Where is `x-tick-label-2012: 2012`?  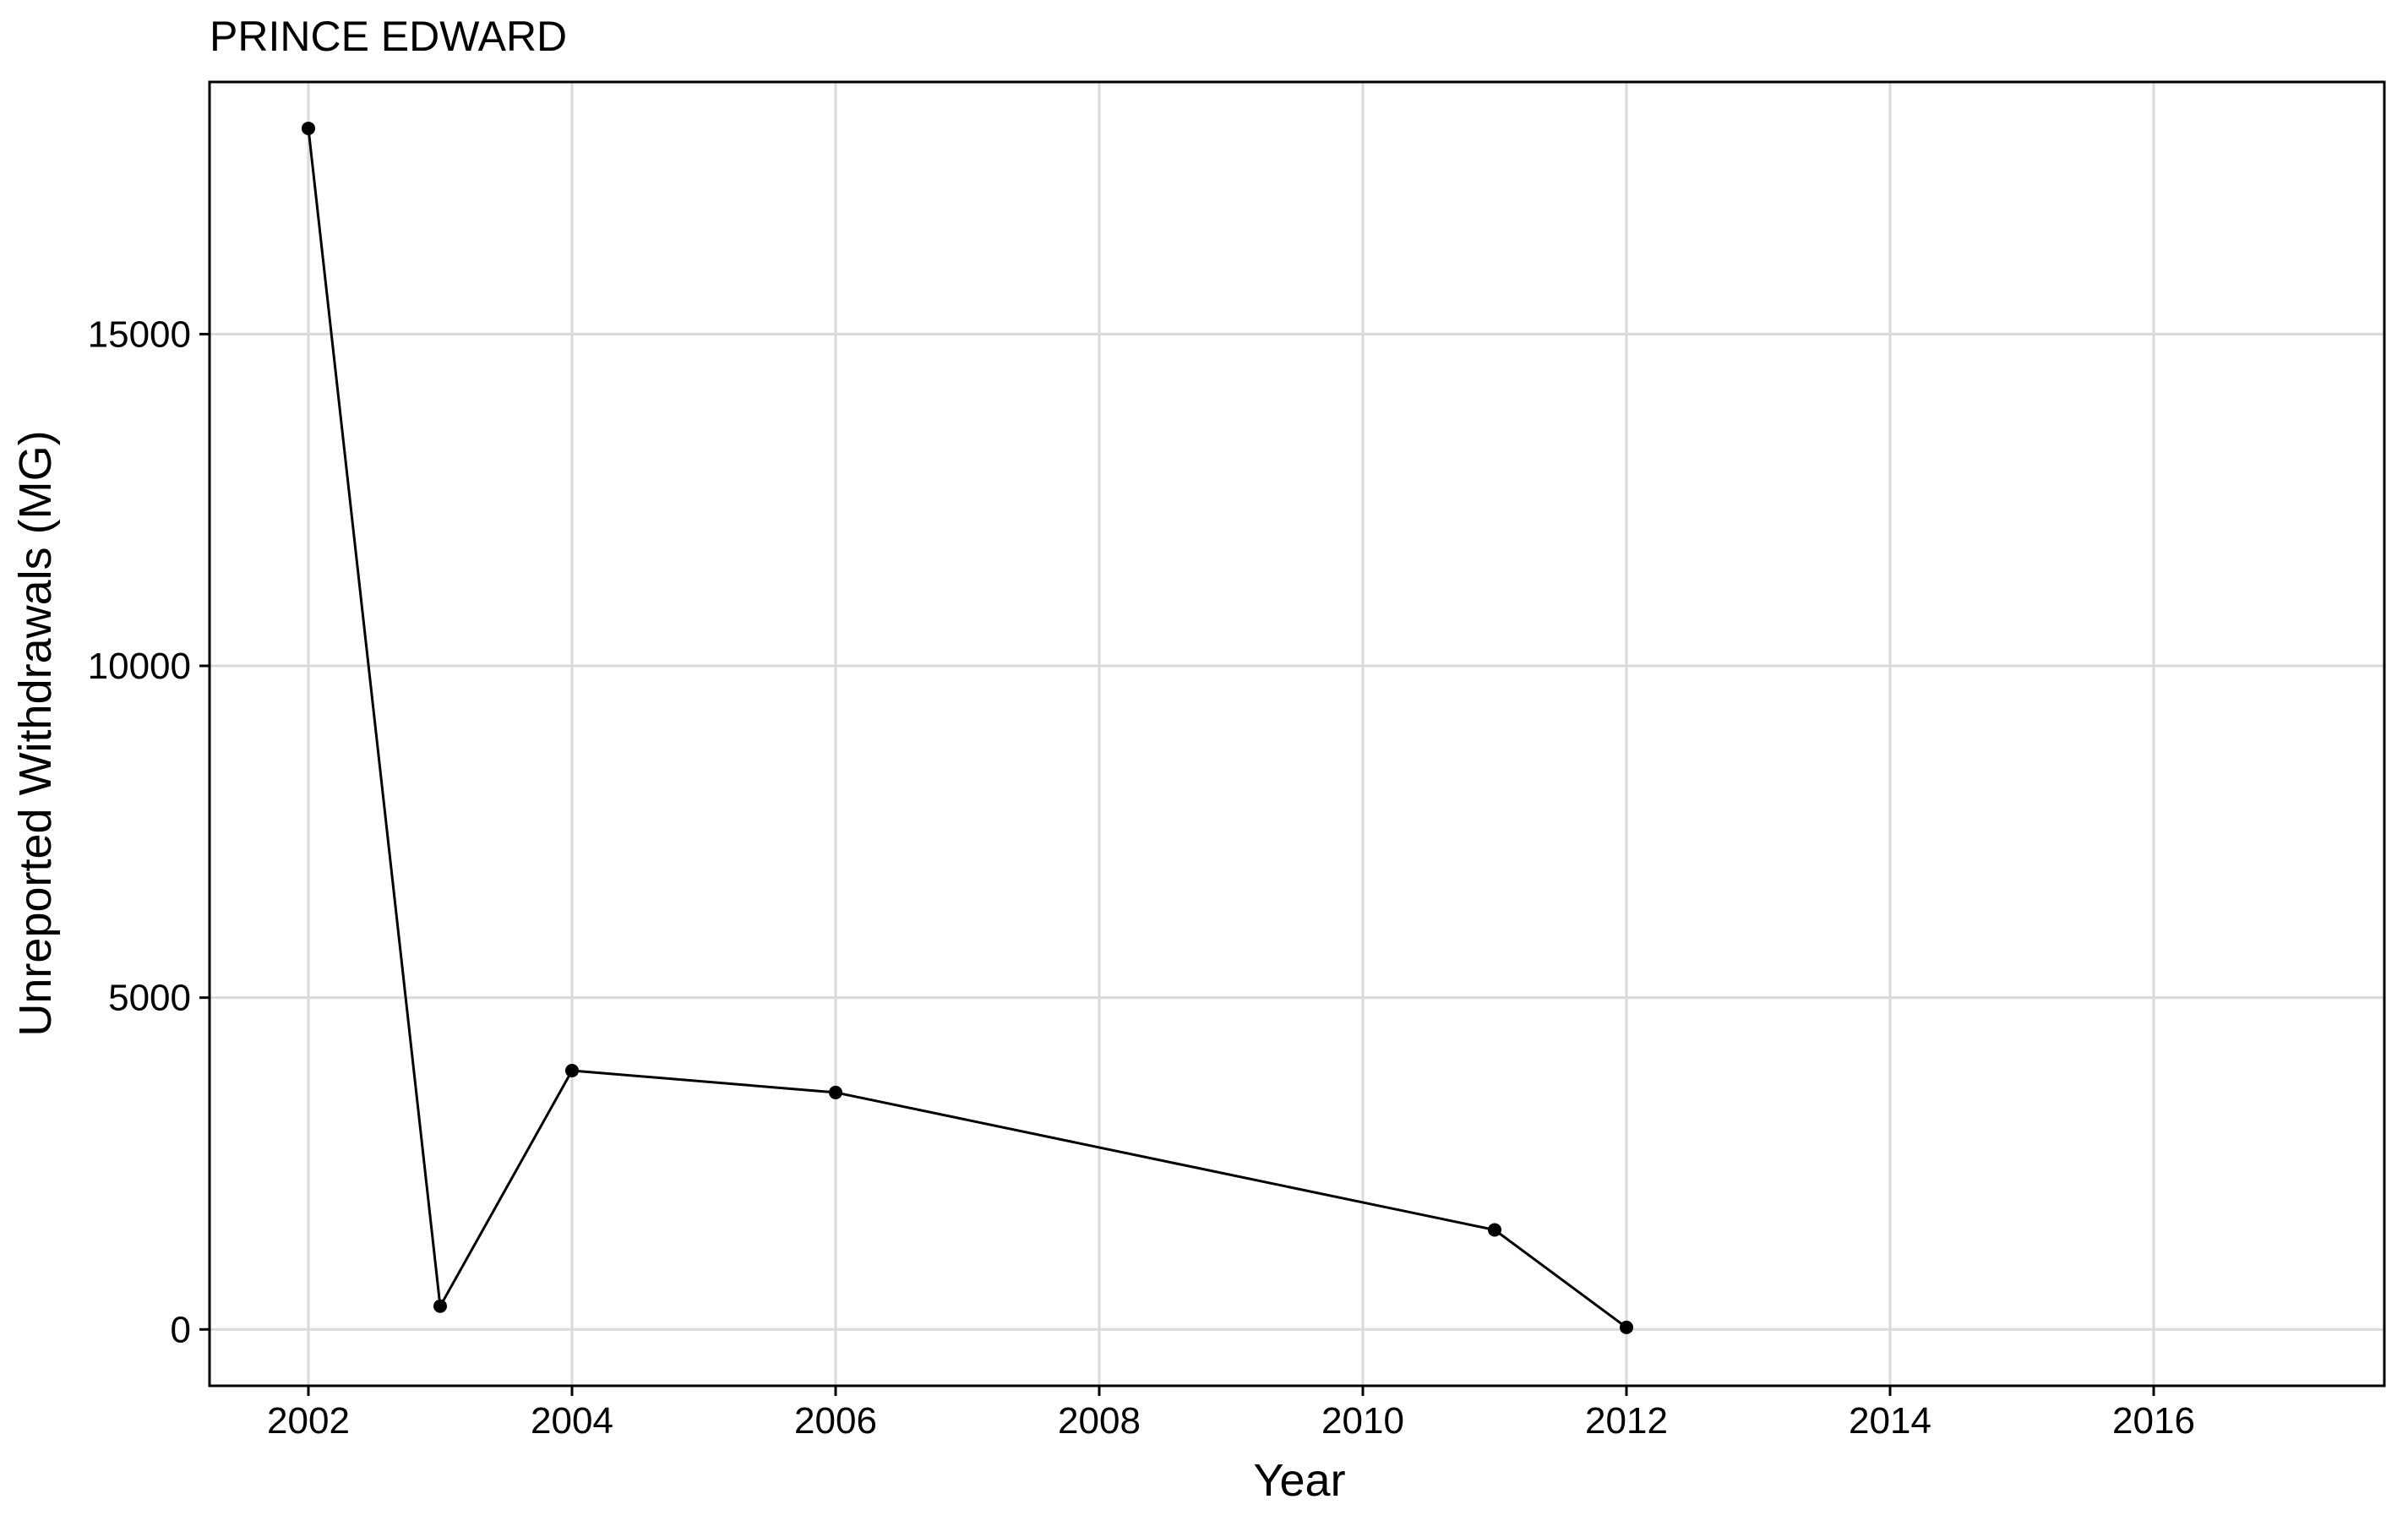 x-tick-label-2012: 2012 is located at coordinates (1626, 1421).